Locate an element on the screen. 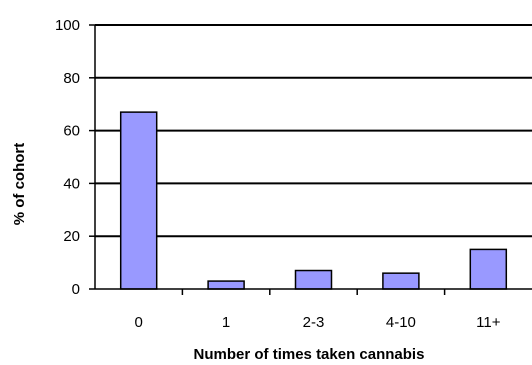 The width and height of the screenshot is (532, 365). y-tick-label: 0 is located at coordinates (76, 289).